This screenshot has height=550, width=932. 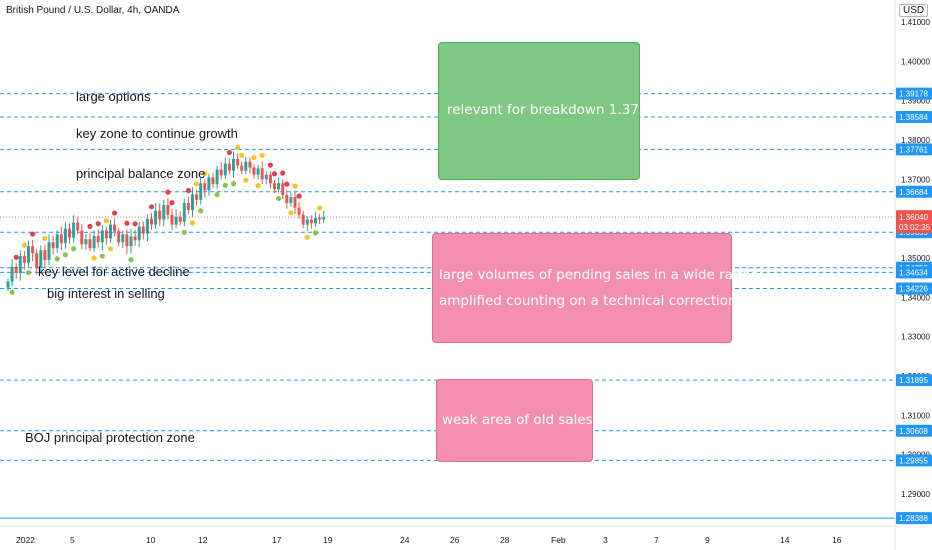 I want to click on x-tick-label: 5, so click(x=72, y=540).